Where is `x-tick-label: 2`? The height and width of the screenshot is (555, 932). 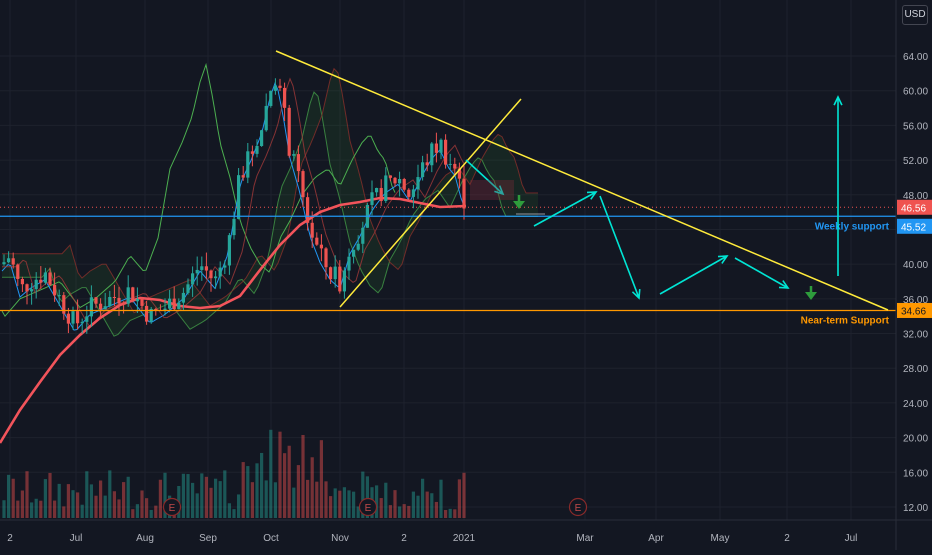
x-tick-label: 2 is located at coordinates (787, 538).